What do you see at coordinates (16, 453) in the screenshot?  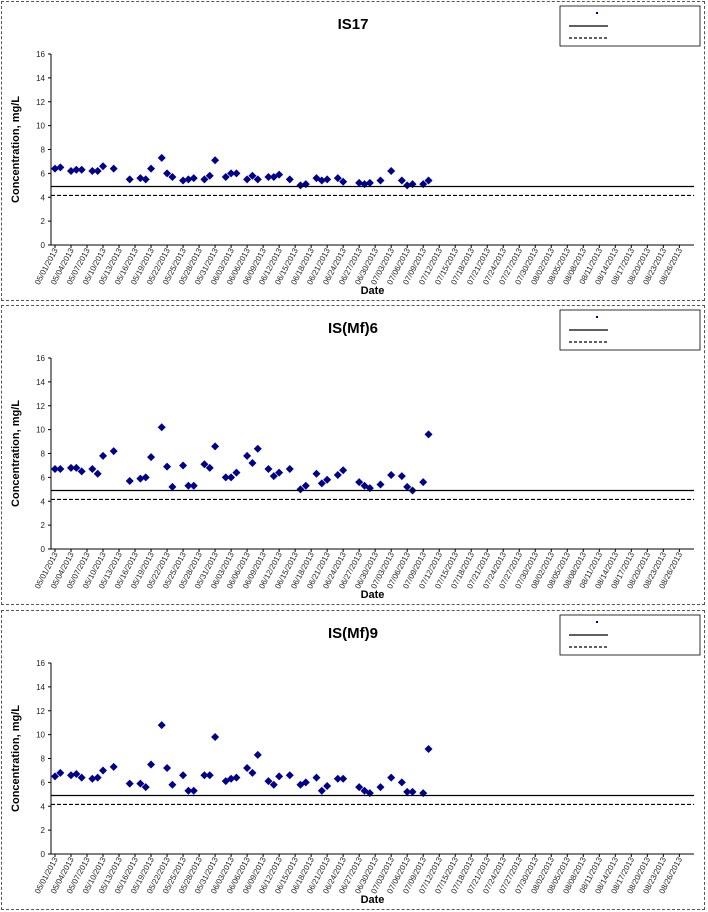 I see `y-axis-label: Concentration, mg/L` at bounding box center [16, 453].